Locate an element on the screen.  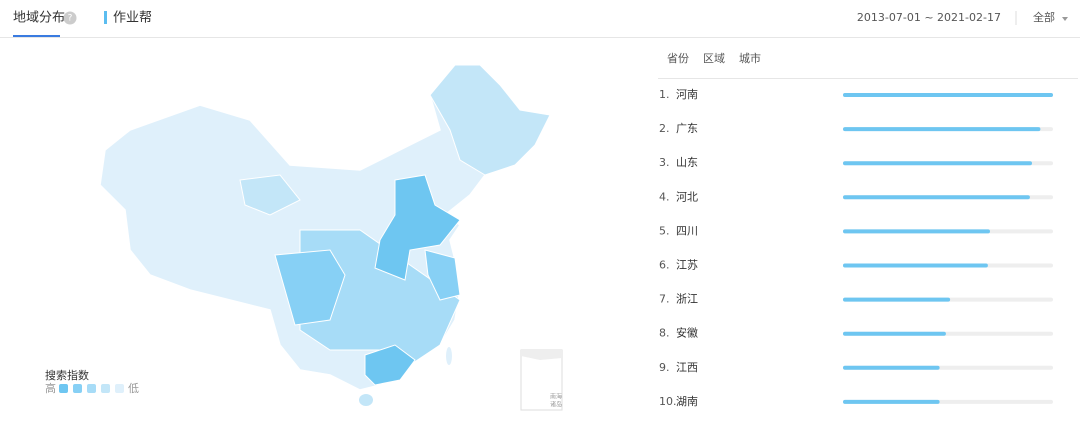
province-name: 四川 is located at coordinates (687, 230).